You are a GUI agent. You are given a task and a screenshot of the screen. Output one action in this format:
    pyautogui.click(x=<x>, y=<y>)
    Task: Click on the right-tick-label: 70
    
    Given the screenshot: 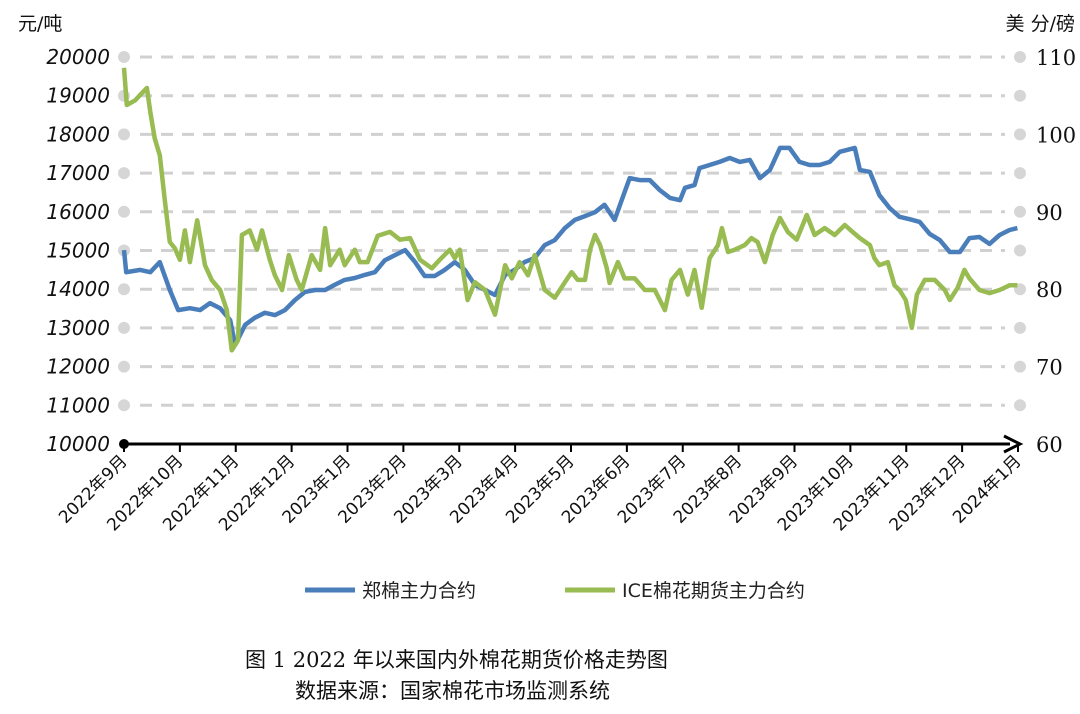 What is the action you would take?
    pyautogui.click(x=1049, y=368)
    